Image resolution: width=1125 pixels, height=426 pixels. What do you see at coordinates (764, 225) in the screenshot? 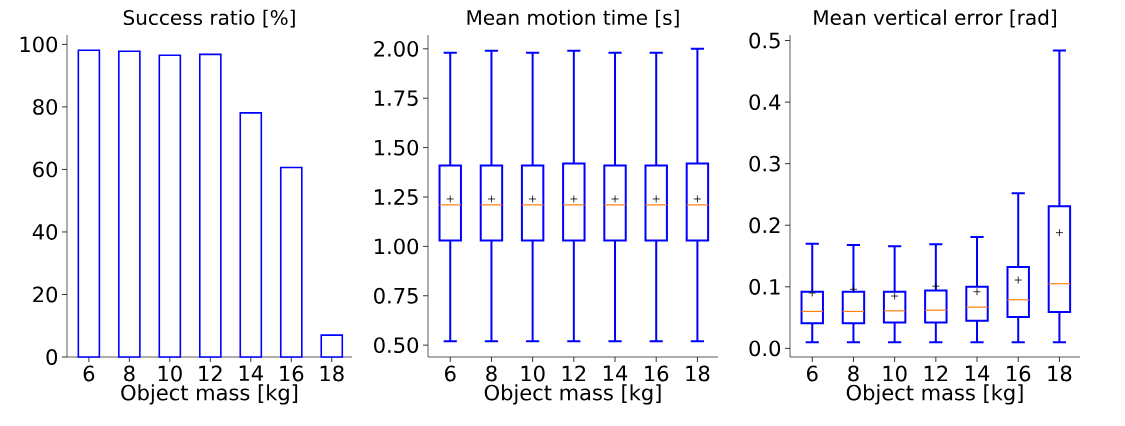
I see `y-tick-label: 0.2` at bounding box center [764, 225].